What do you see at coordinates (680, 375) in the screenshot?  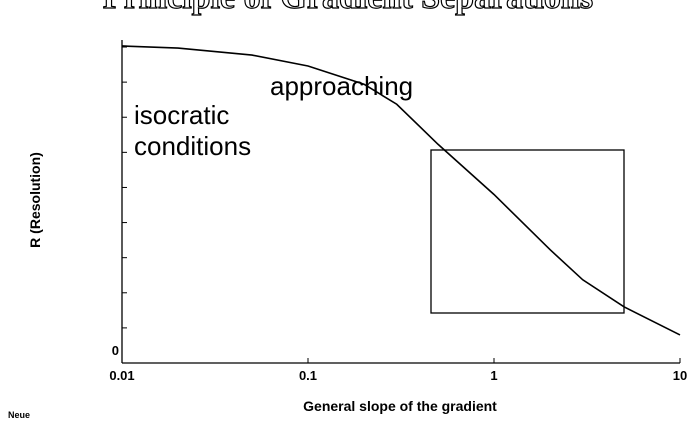 I see `x-tick-label: 10` at bounding box center [680, 375].